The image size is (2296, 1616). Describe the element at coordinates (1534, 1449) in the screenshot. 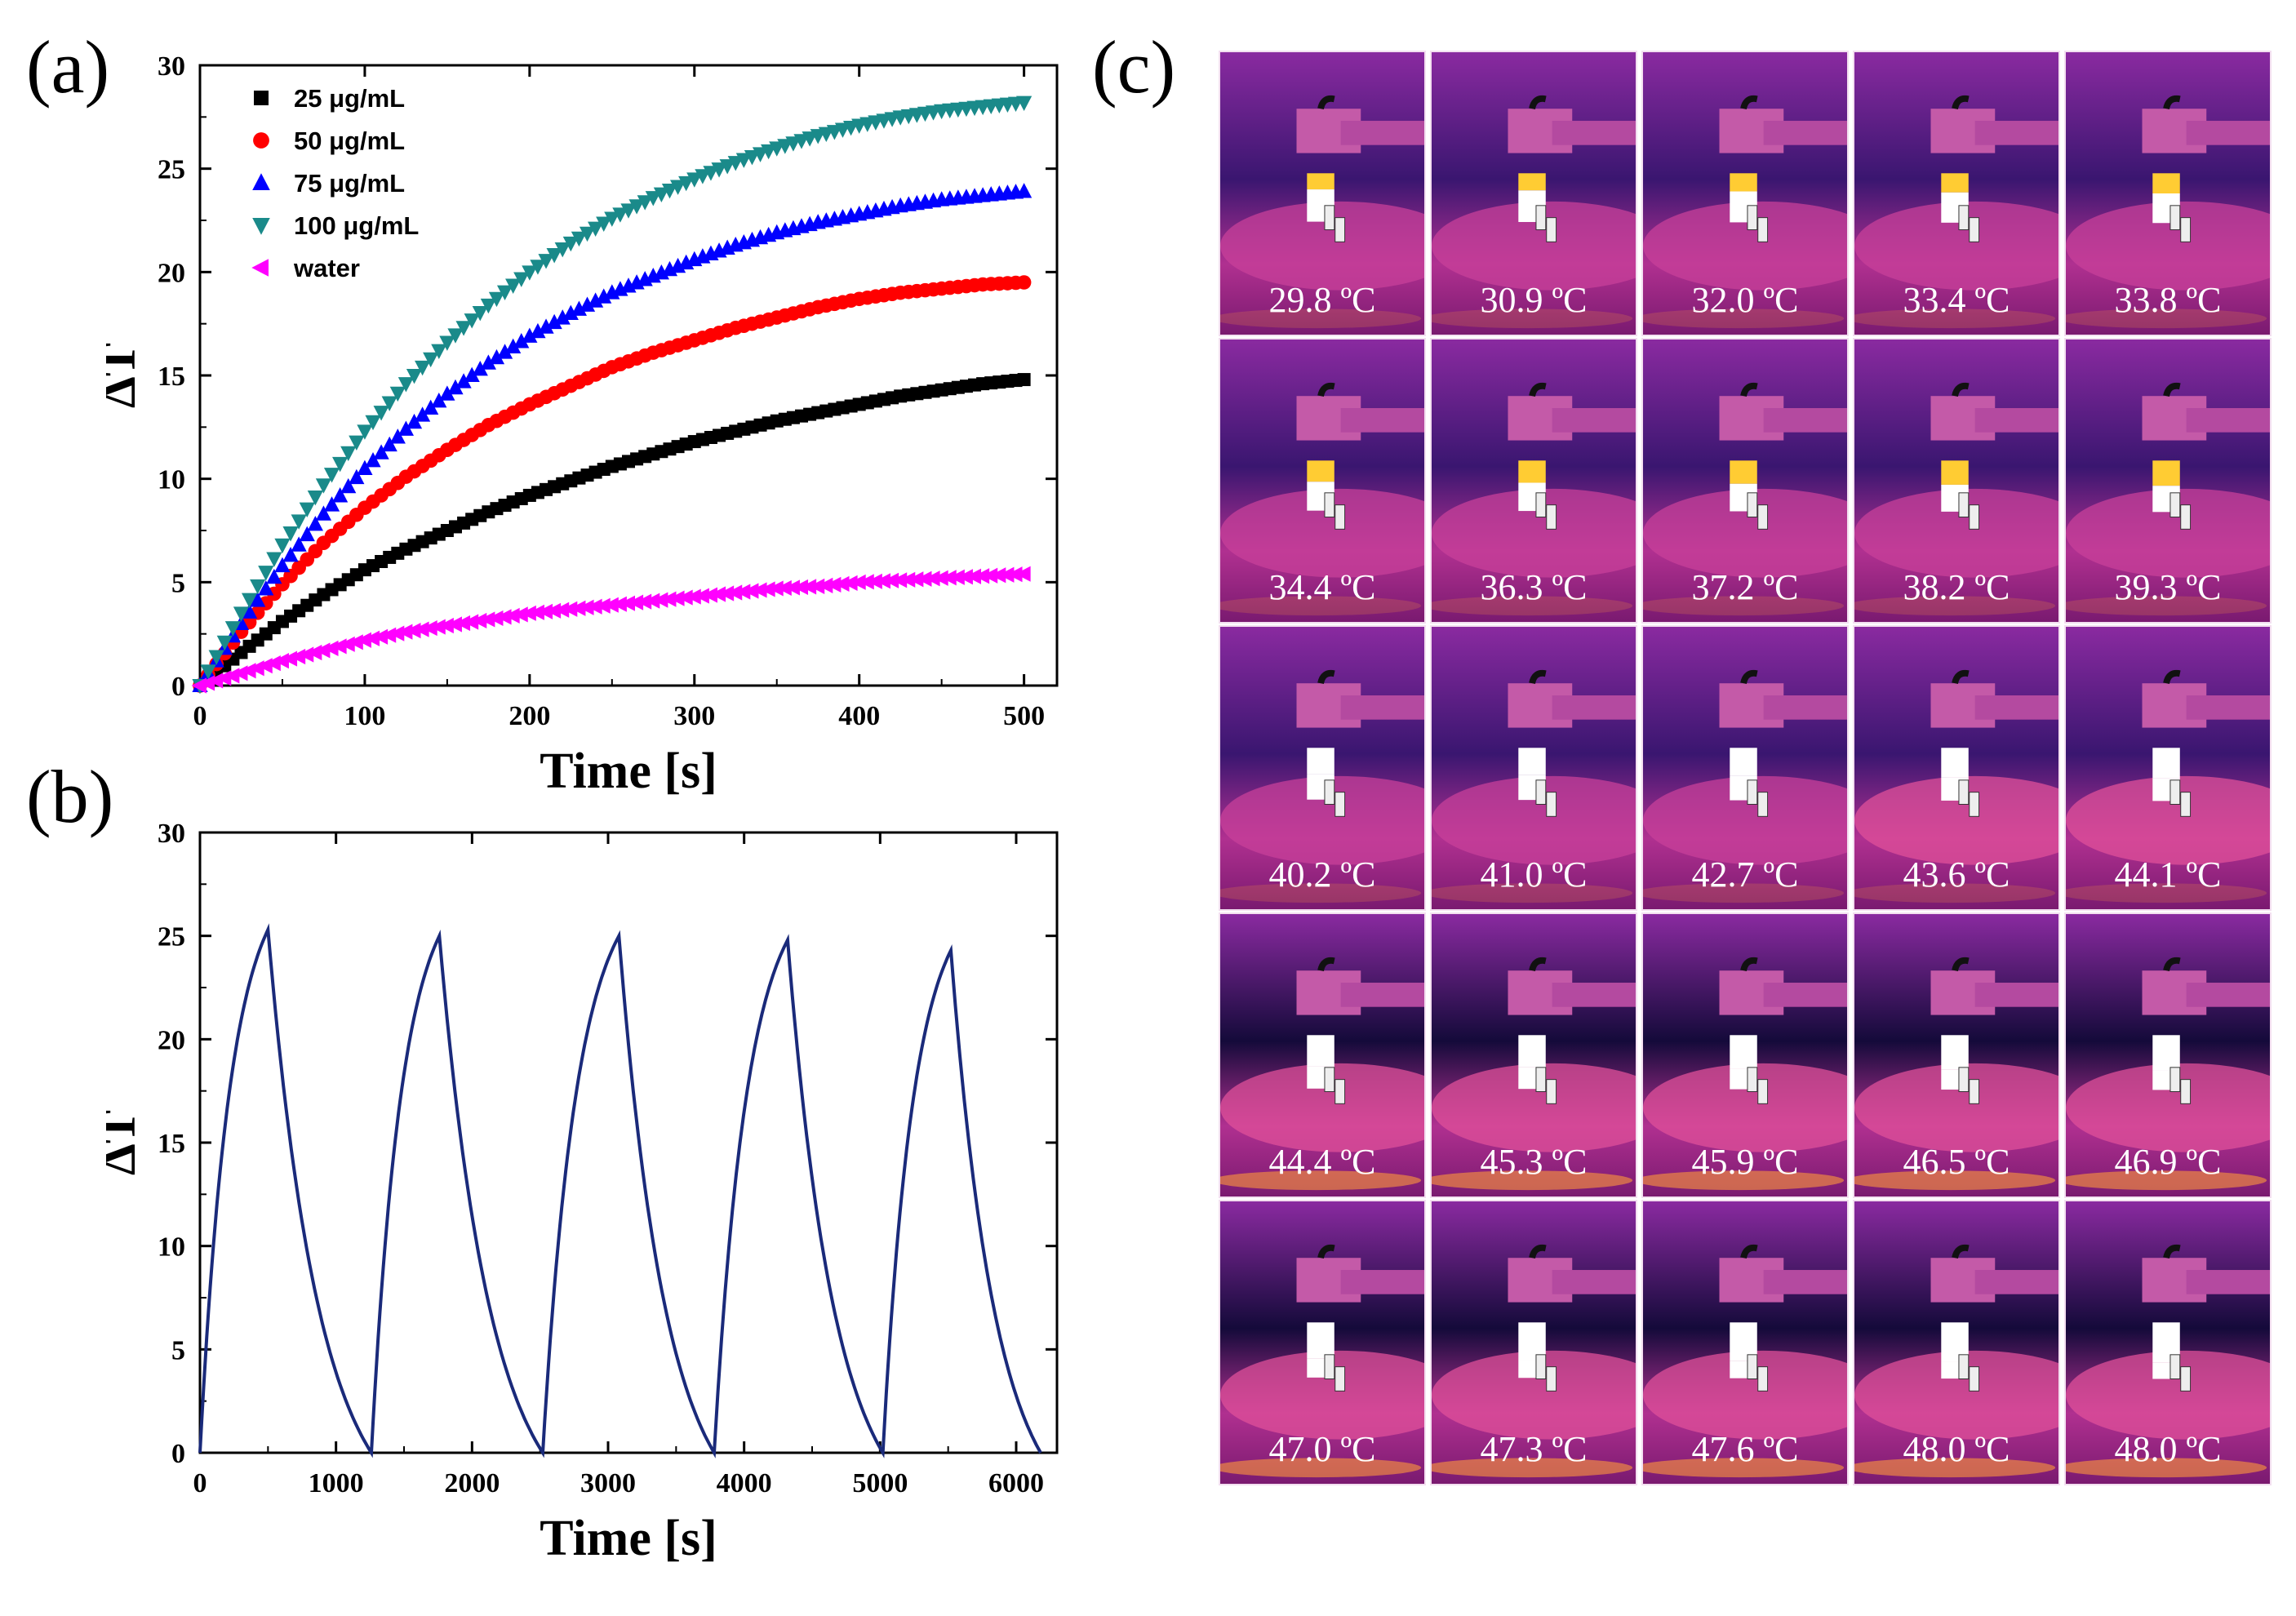

I see `thermal-temperature-label: 47.3 ºC` at that location.